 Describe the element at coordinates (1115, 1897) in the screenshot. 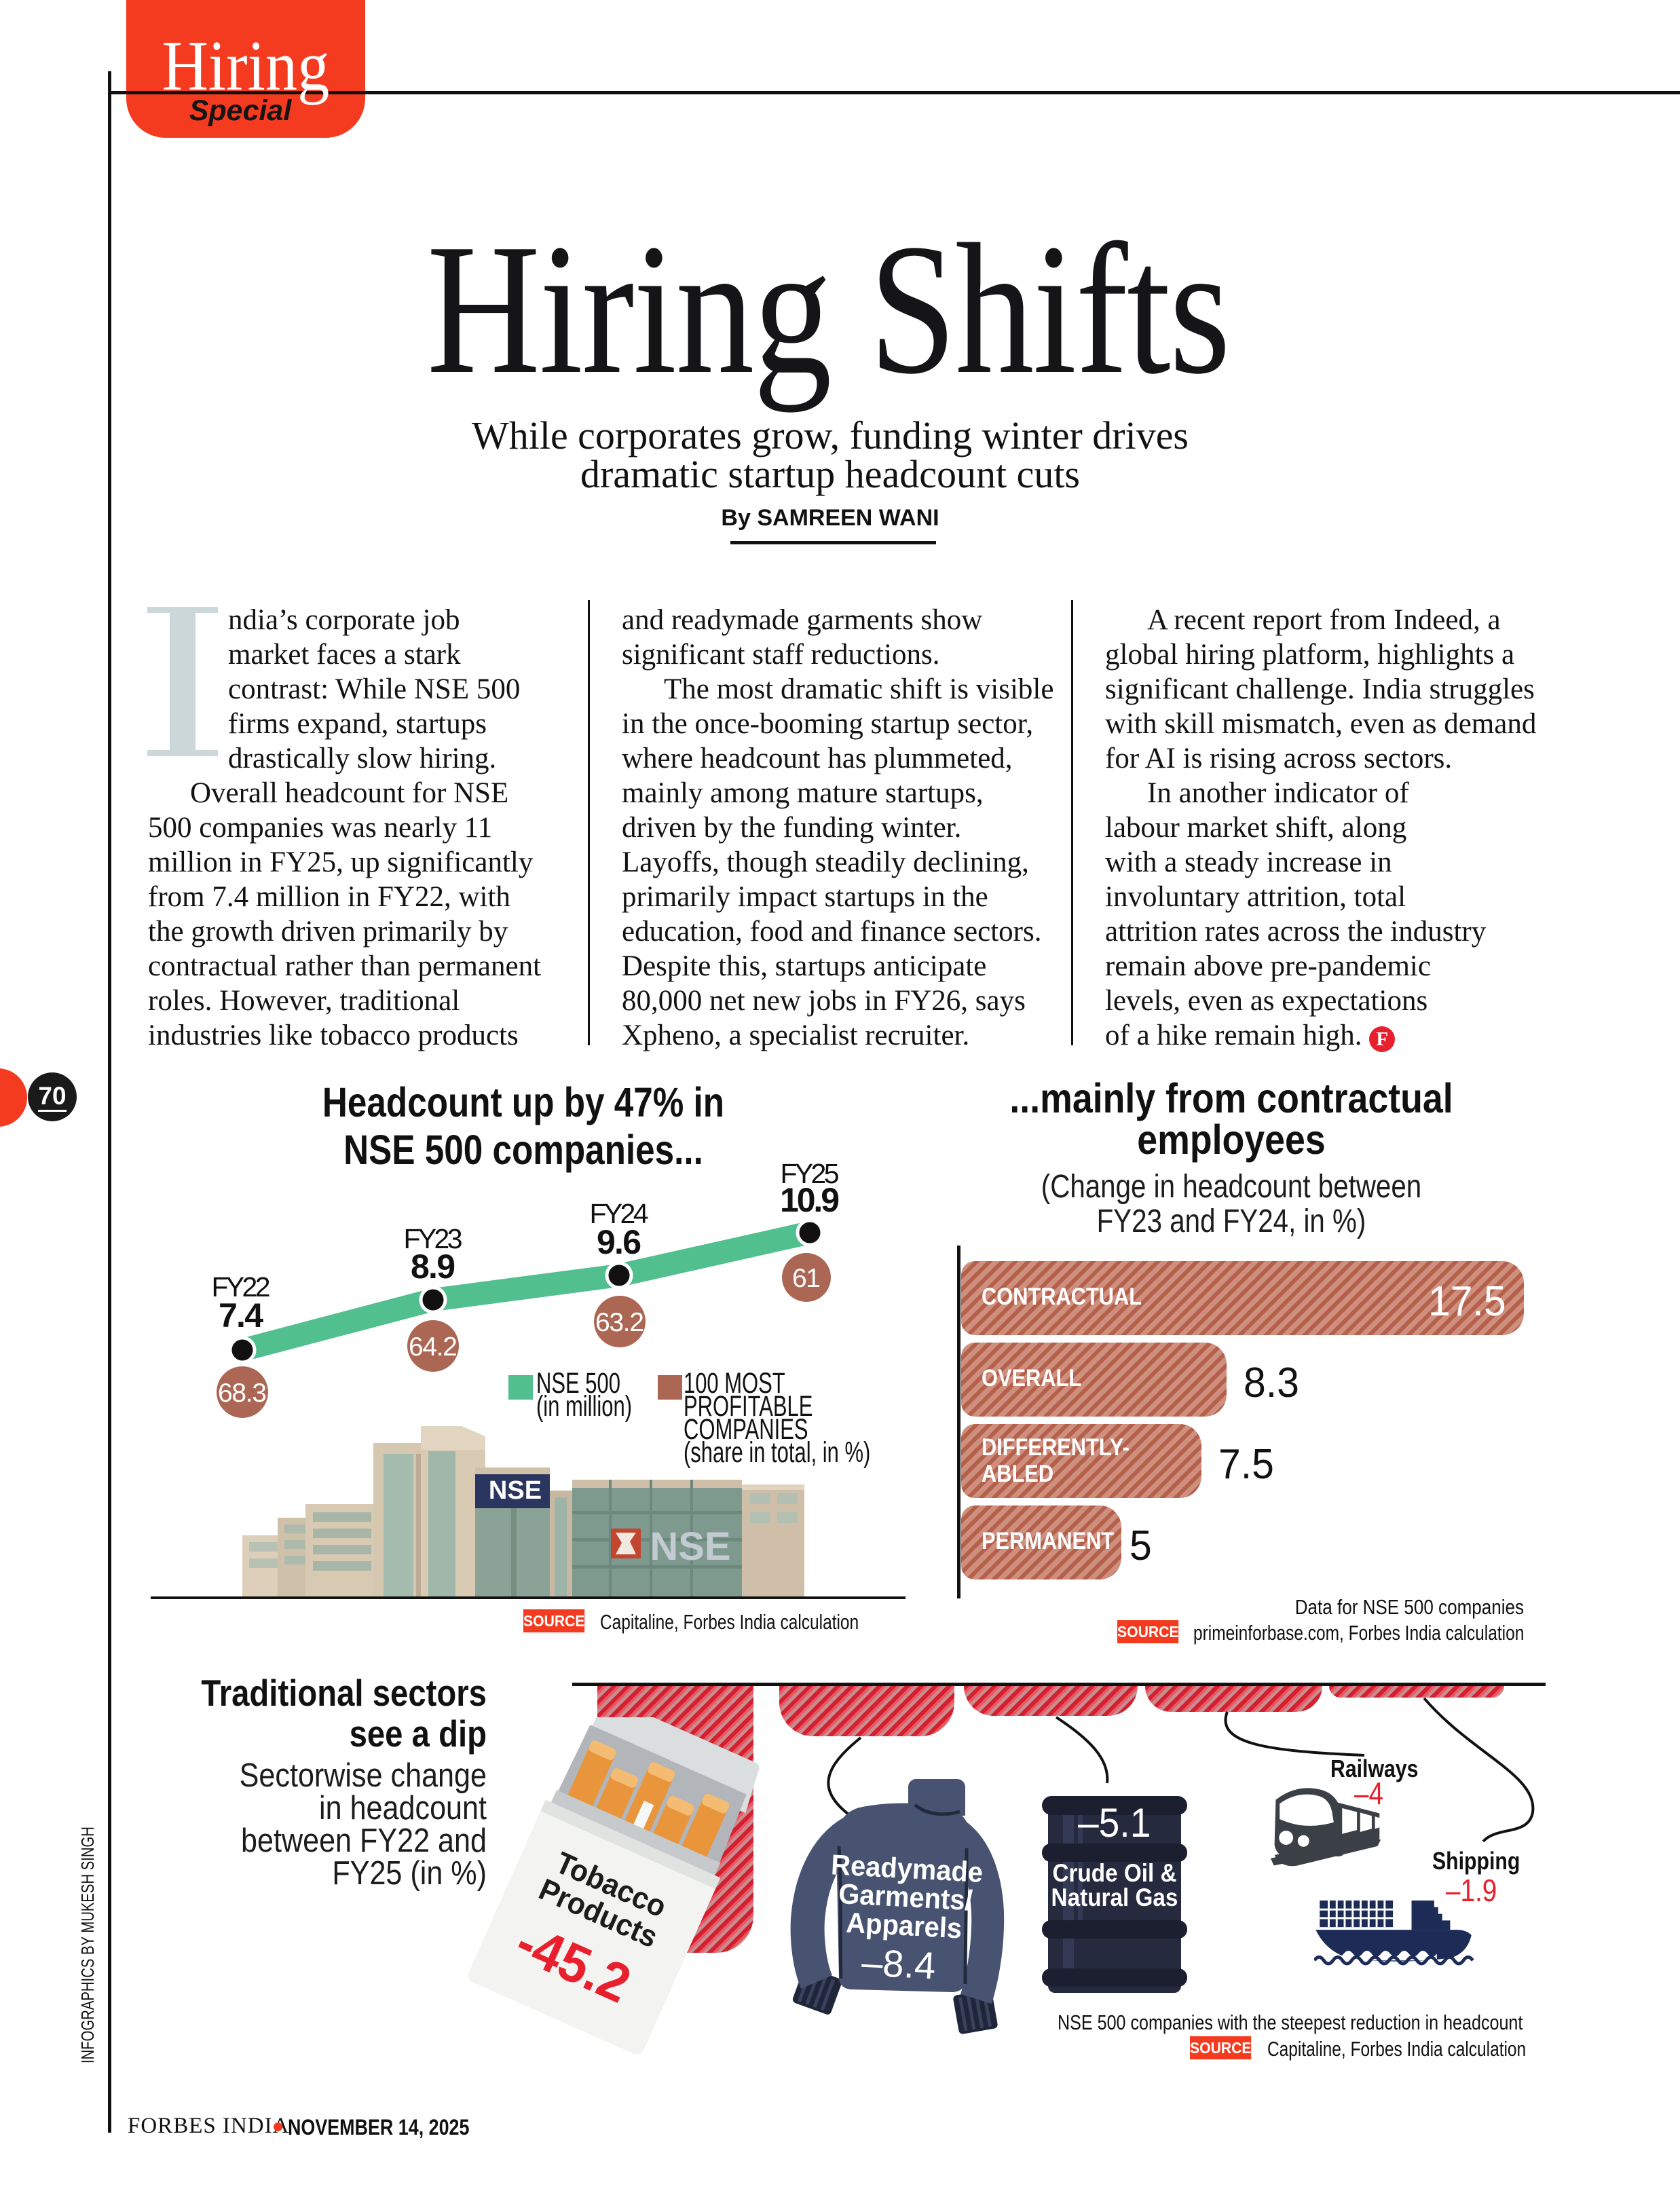

I see `svg-text: Natural Gas` at that location.